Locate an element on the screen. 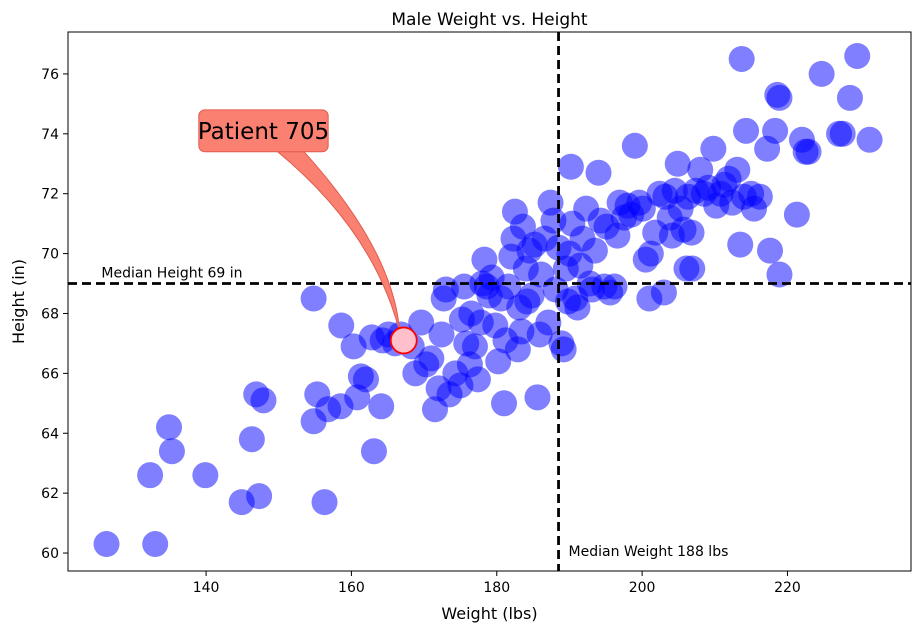 The width and height of the screenshot is (921, 633). patient-callout: Patient 705 is located at coordinates (308, 232).